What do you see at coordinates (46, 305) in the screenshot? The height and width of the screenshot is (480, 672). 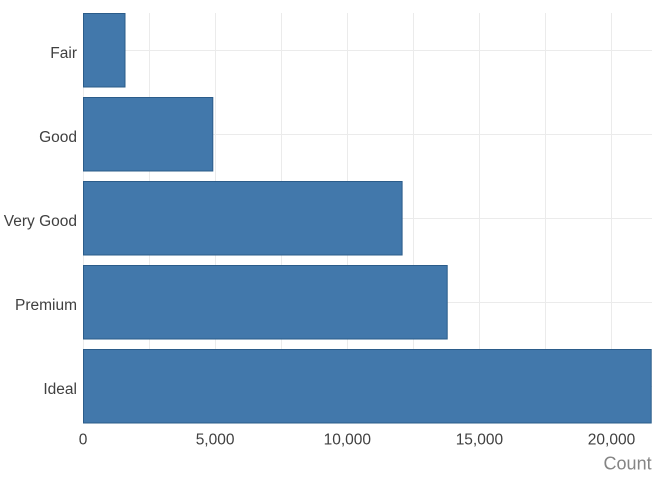 I see `svg-text: Premium` at bounding box center [46, 305].